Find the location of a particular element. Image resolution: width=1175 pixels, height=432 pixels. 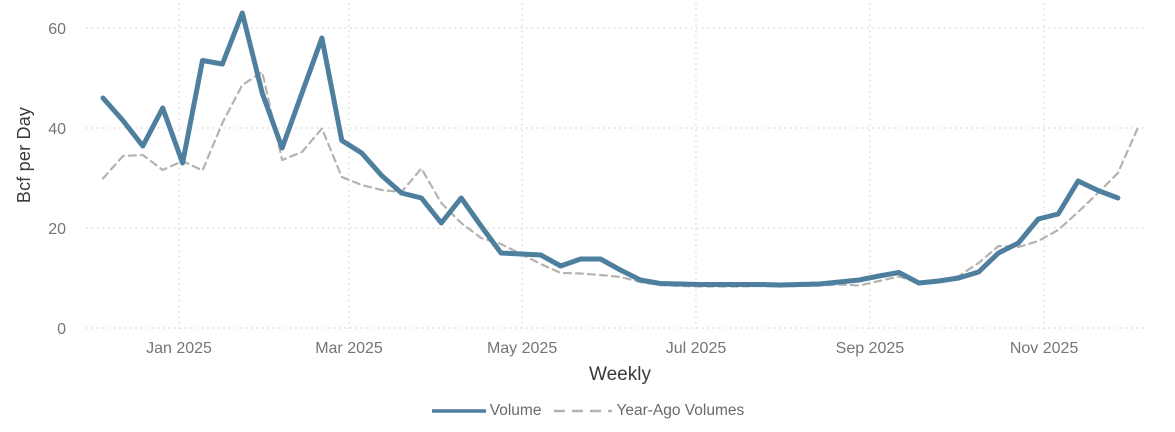

y-tick-label: 20 is located at coordinates (57, 229).